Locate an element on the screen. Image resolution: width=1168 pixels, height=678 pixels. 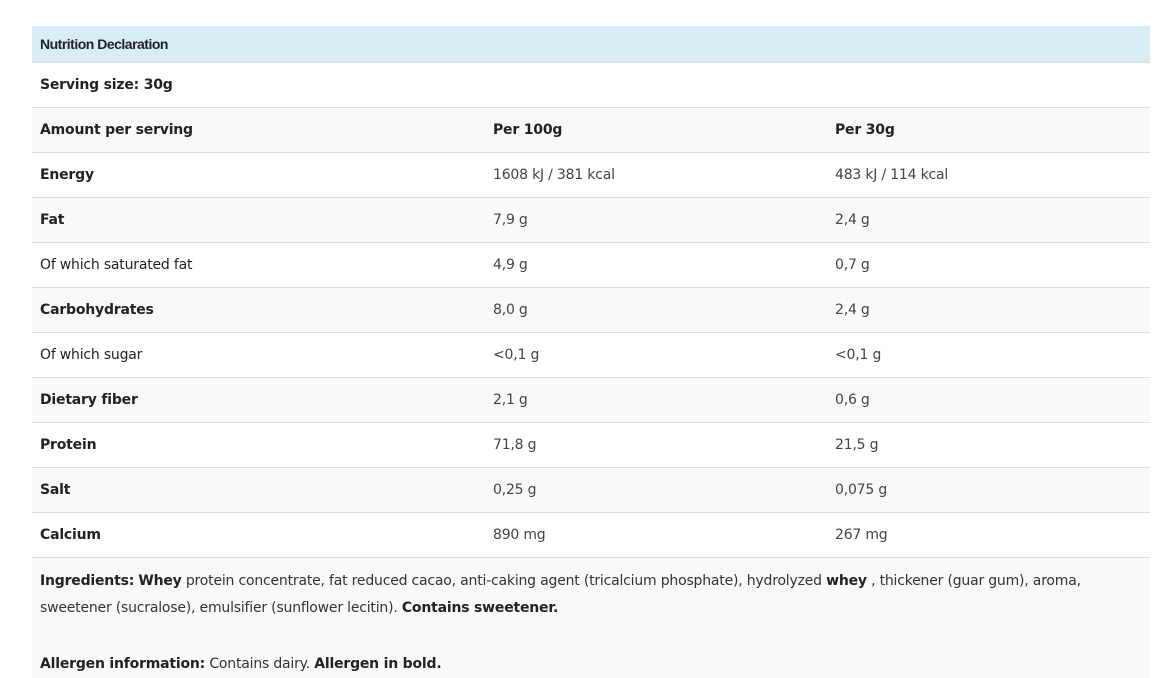
allergen-label: Allergen information: is located at coordinates (123, 664).